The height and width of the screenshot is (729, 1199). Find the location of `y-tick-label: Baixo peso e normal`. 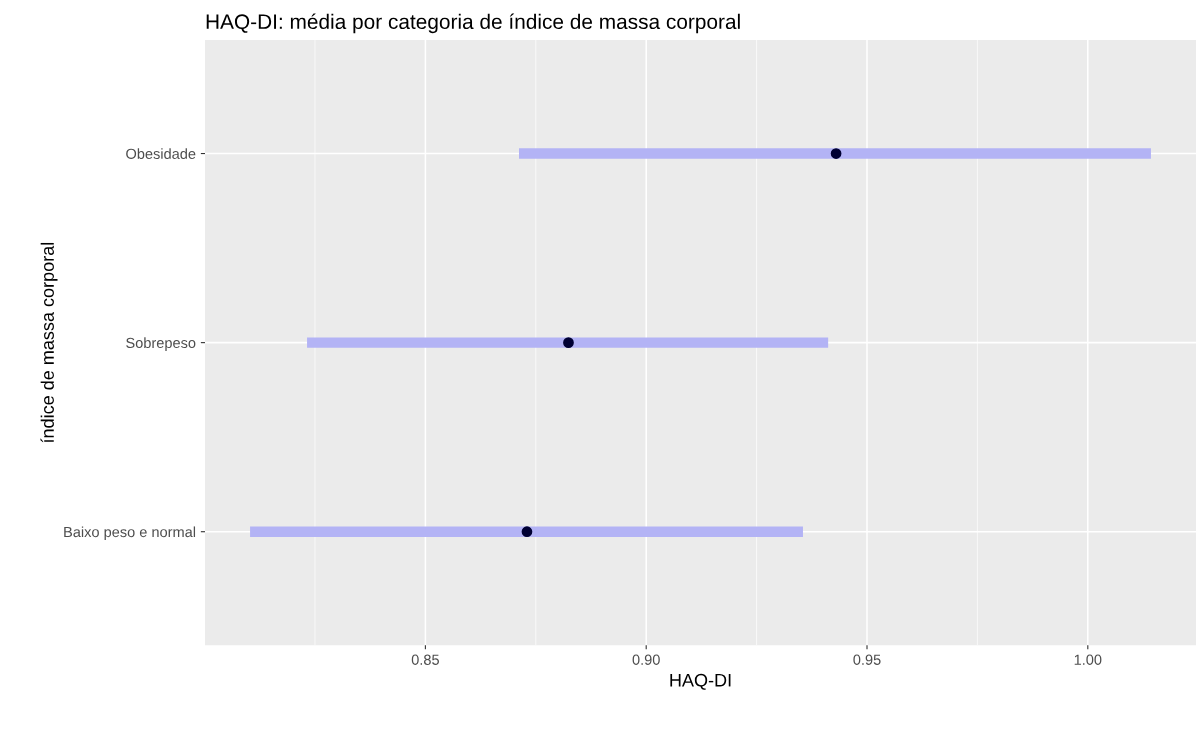

y-tick-label: Baixo peso e normal is located at coordinates (130, 533).